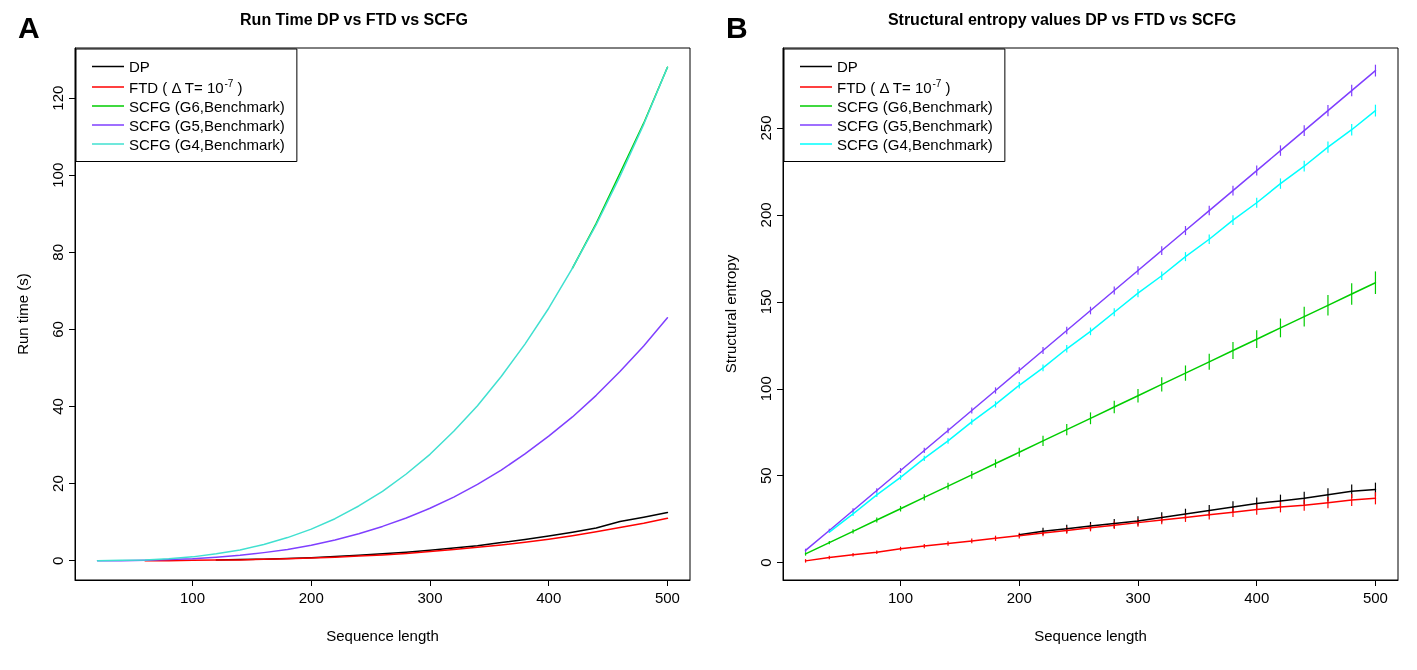  Describe the element at coordinates (57, 406) in the screenshot. I see `y-tick-label: 40` at that location.